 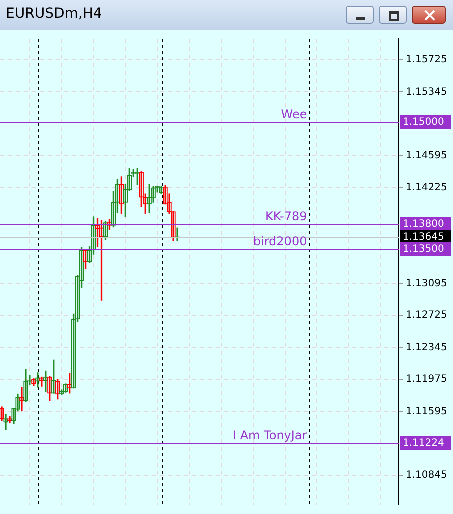 What do you see at coordinates (423, 122) in the screenshot?
I see `text: 1.15000` at bounding box center [423, 122].